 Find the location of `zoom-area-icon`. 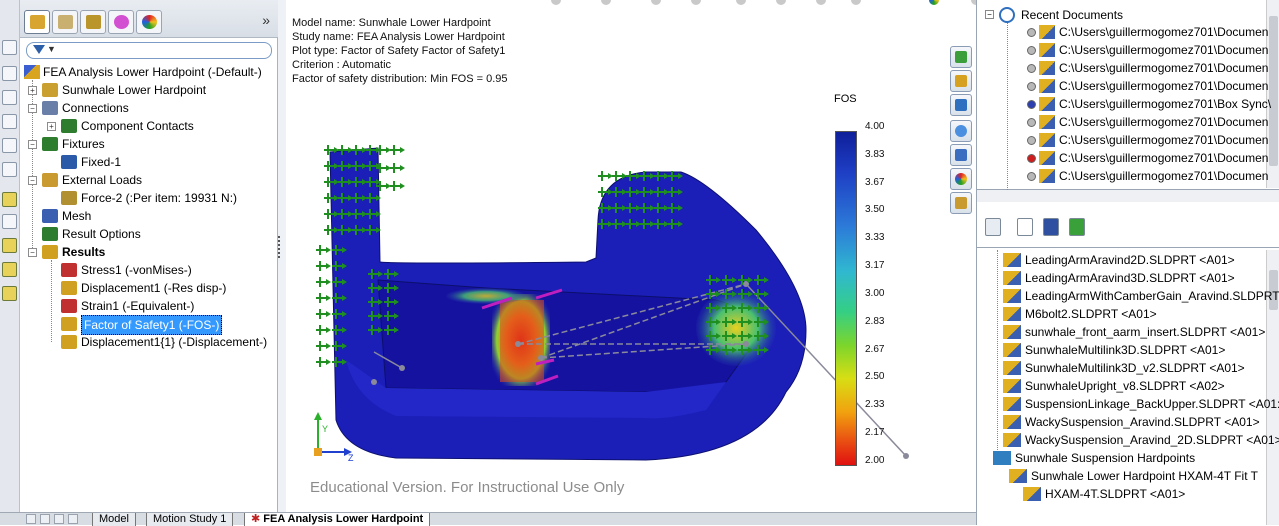

zoom-area-icon is located at coordinates (606, 2).